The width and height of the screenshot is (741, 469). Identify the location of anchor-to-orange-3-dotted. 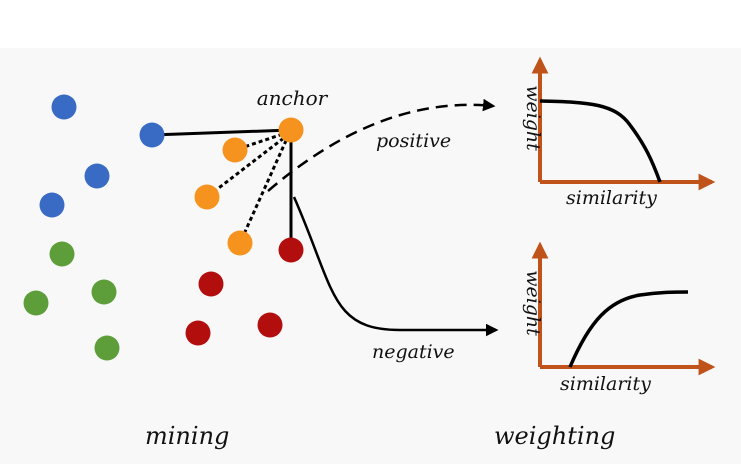
(264, 188).